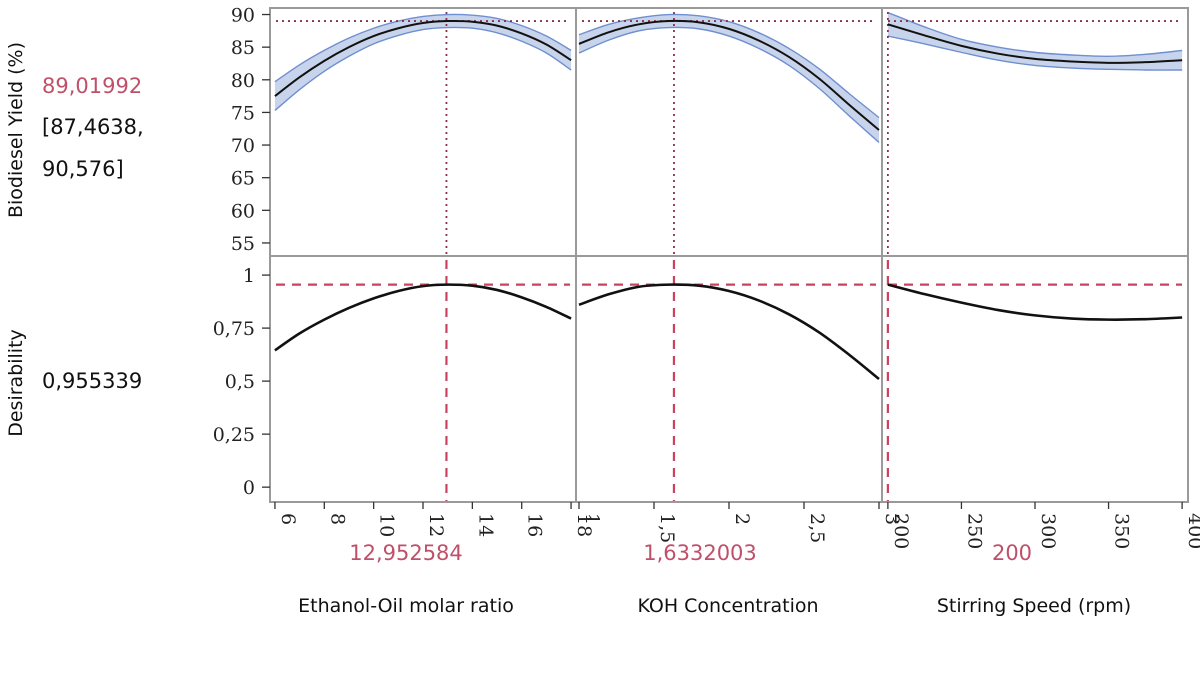 The image size is (1200, 675). What do you see at coordinates (16, 383) in the screenshot?
I see `desirability-axis-title: Desirability` at bounding box center [16, 383].